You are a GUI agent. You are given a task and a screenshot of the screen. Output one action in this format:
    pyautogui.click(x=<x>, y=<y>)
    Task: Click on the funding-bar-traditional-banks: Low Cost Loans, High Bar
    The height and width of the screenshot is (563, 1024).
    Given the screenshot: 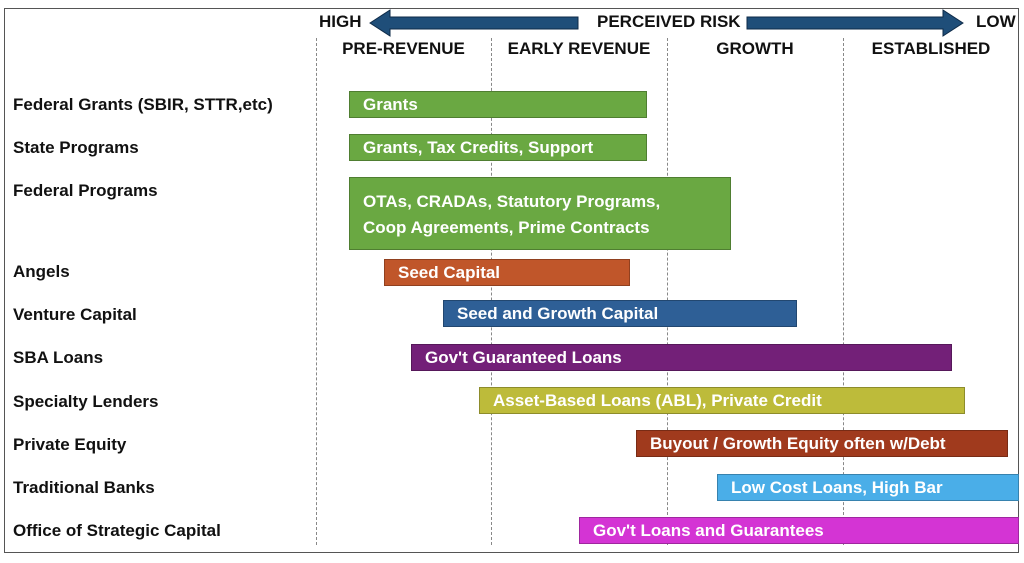 What is the action you would take?
    pyautogui.click(x=868, y=487)
    